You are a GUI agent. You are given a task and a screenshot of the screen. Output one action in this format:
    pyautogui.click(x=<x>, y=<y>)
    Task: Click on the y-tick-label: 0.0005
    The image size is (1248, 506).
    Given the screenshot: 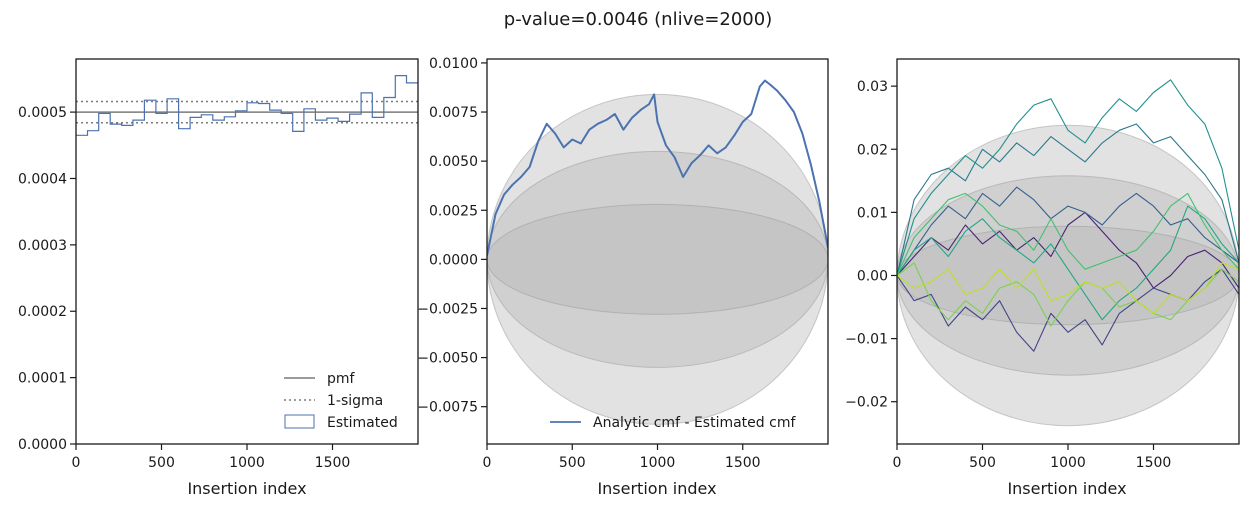 What is the action you would take?
    pyautogui.click(x=42, y=113)
    